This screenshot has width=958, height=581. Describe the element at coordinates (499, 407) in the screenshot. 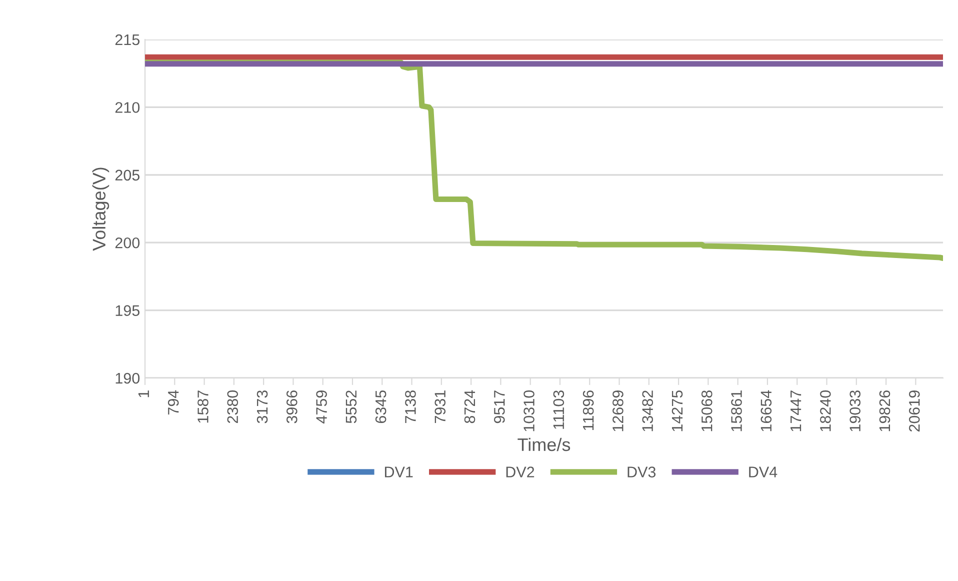

I see `x-tick-label: 9517` at that location.